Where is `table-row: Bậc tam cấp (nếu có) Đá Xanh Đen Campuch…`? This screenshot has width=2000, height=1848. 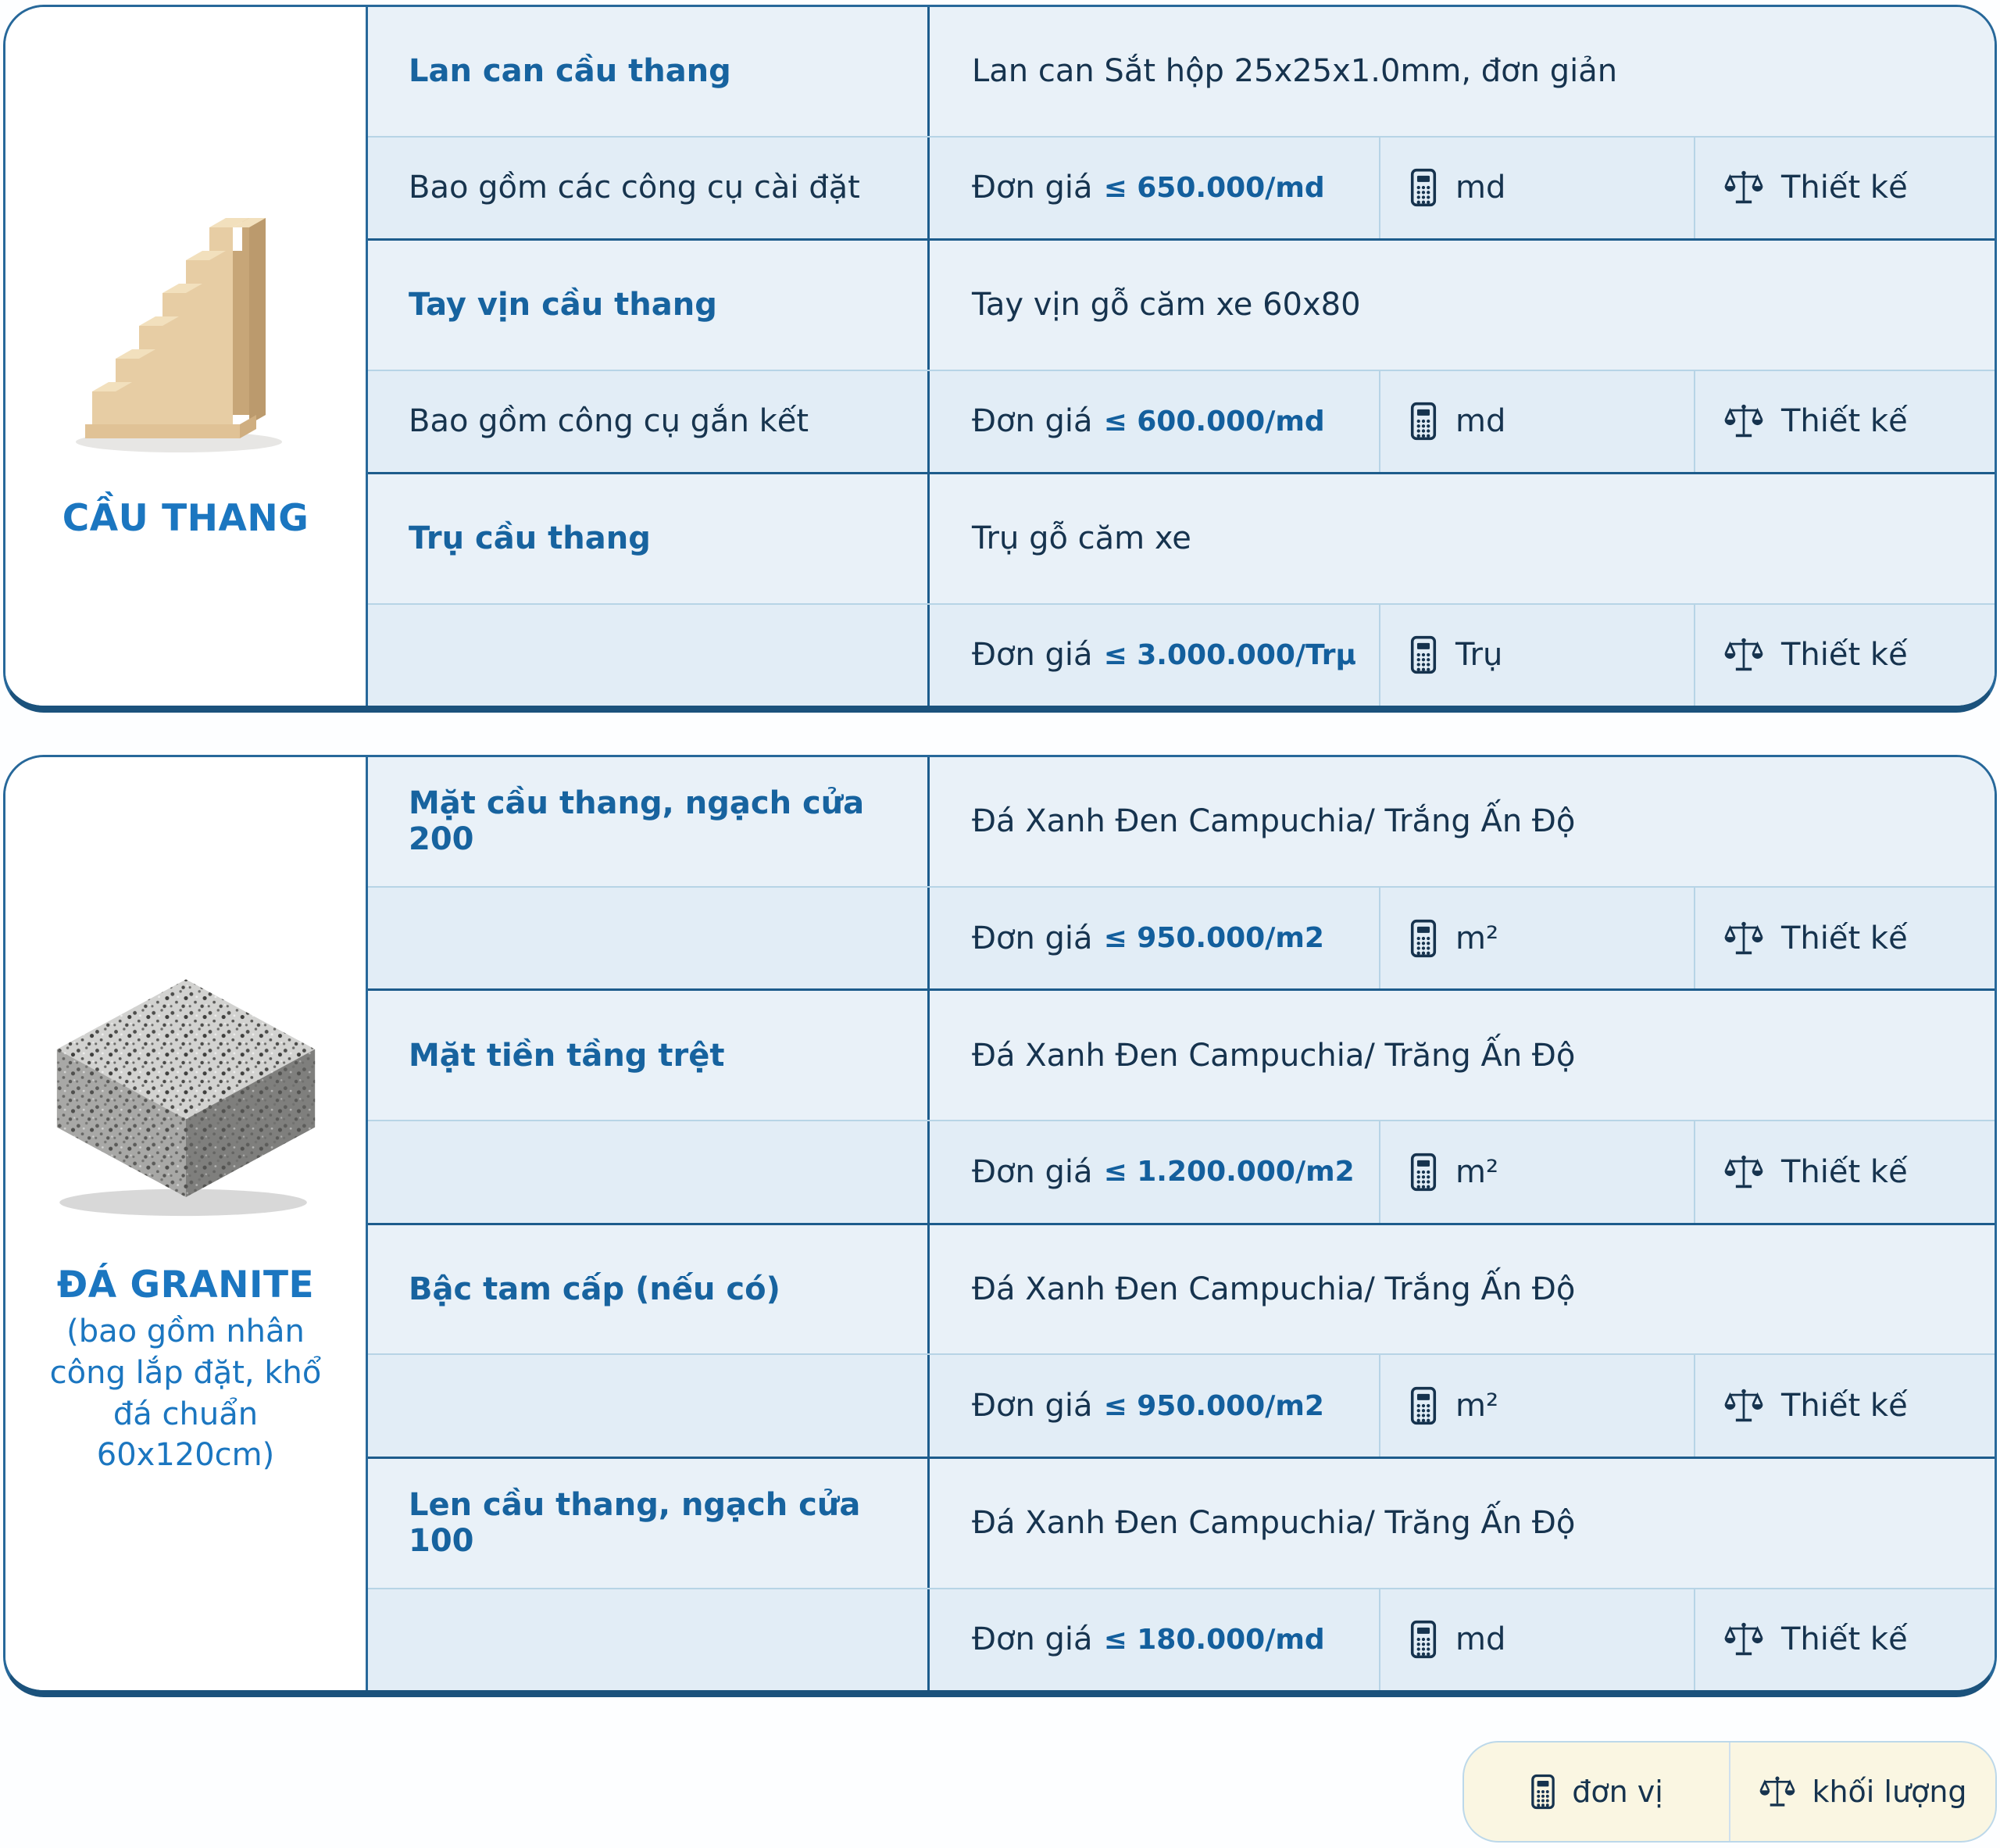 table-row: Bậc tam cấp (nếu có) Đá Xanh Đen Campuch… is located at coordinates (1181, 1290).